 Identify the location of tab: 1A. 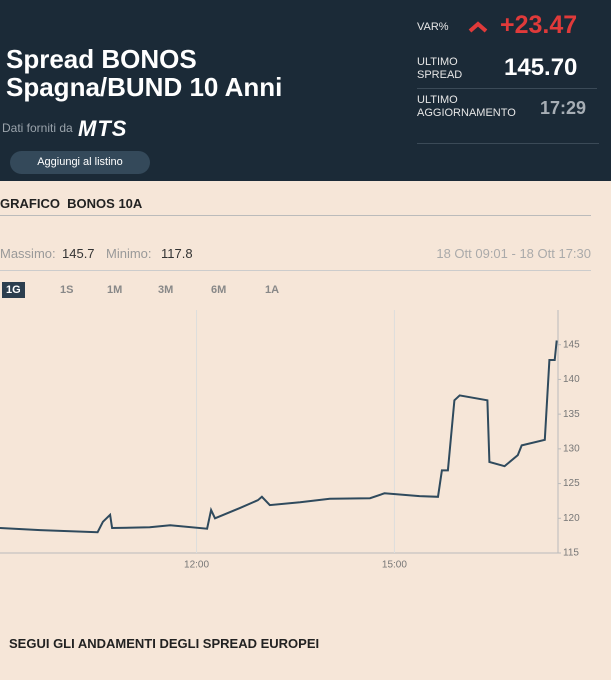
(272, 290).